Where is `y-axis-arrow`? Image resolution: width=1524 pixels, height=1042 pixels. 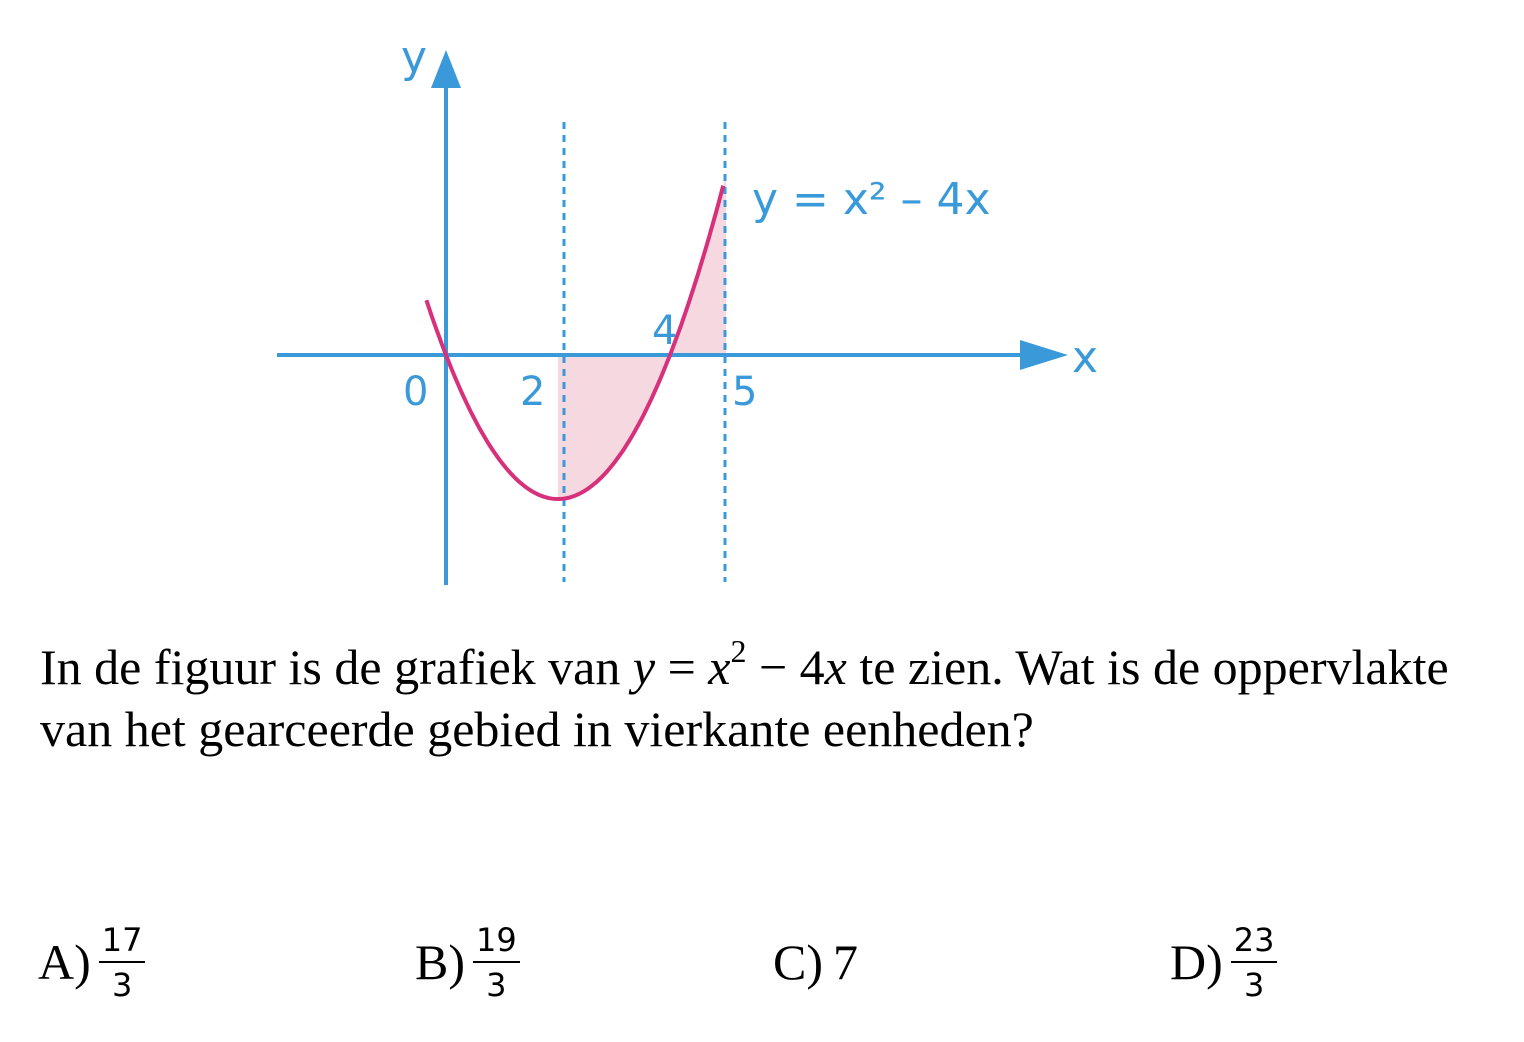
y-axis-arrow is located at coordinates (446, 69).